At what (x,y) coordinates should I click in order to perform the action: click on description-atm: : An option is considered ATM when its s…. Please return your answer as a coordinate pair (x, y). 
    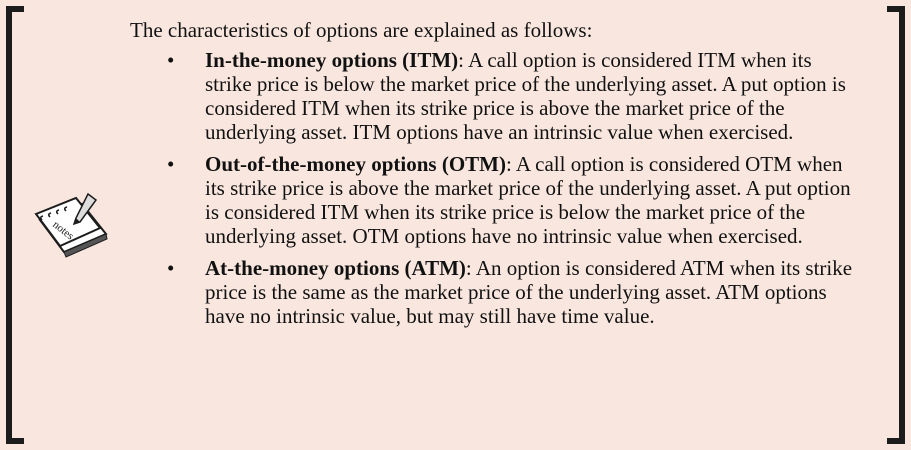
    Looking at the image, I should click on (529, 292).